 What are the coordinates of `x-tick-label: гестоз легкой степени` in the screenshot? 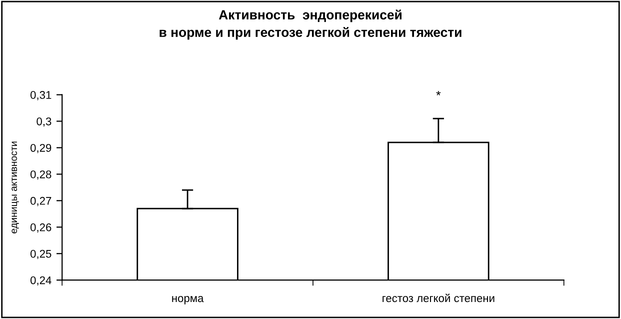 It's located at (438, 298).